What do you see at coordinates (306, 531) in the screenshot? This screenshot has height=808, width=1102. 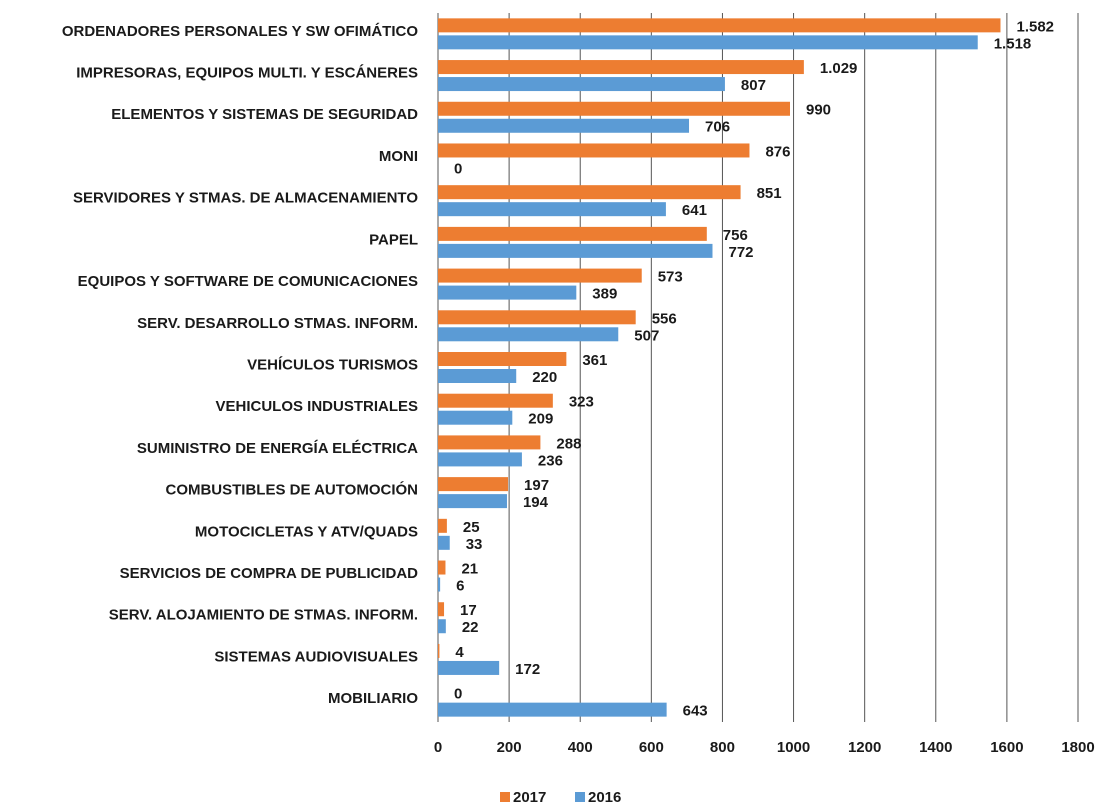 I see `y-tick-label: MOTOCICLETAS Y ATV/QUADS` at bounding box center [306, 531].